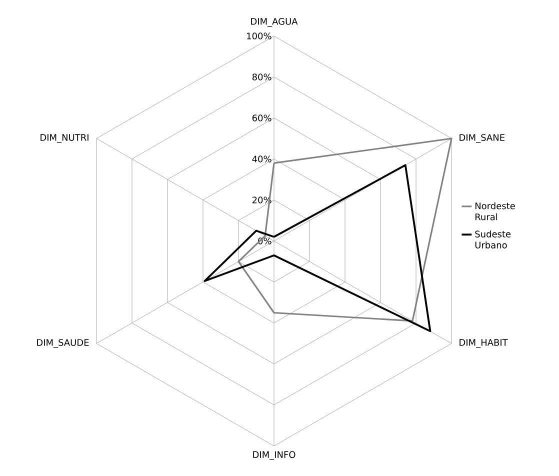 The image size is (559, 476). Describe the element at coordinates (262, 159) in the screenshot. I see `y-tick-label: 40%` at that location.